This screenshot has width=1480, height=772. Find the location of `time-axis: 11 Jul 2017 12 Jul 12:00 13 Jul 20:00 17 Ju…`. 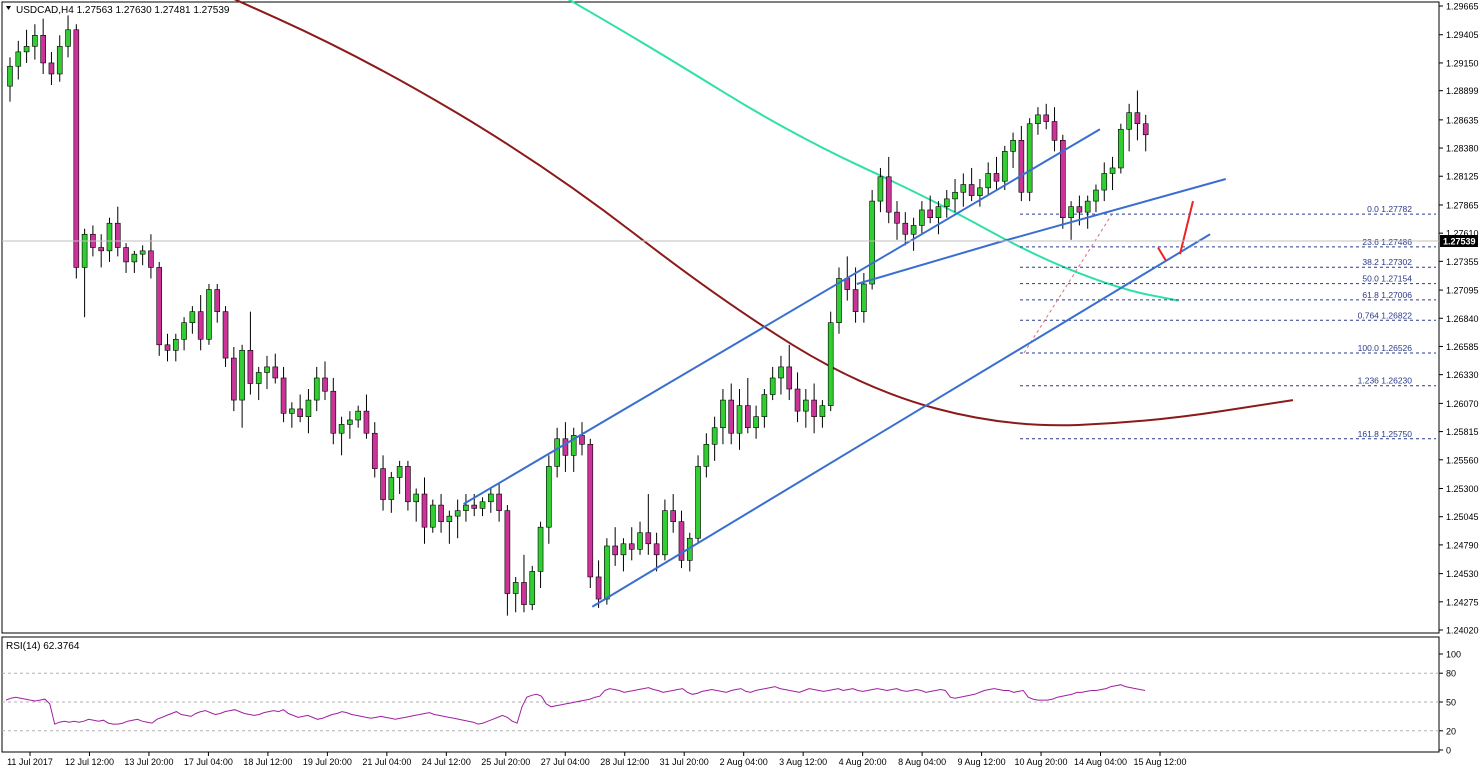

time-axis: 11 Jul 2017 12 Jul 12:00 13 Jul 20:00 17 Ju… is located at coordinates (597, 759).